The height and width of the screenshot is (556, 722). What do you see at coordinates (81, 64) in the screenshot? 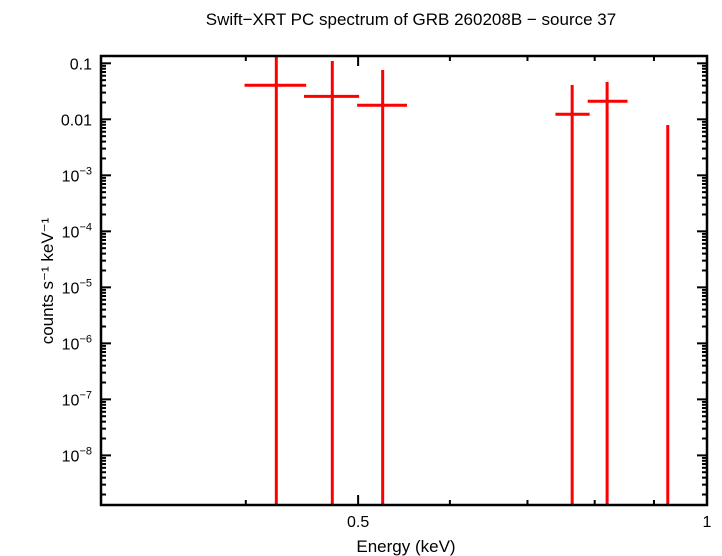
I see `y-tick-label: 0.1` at bounding box center [81, 64].